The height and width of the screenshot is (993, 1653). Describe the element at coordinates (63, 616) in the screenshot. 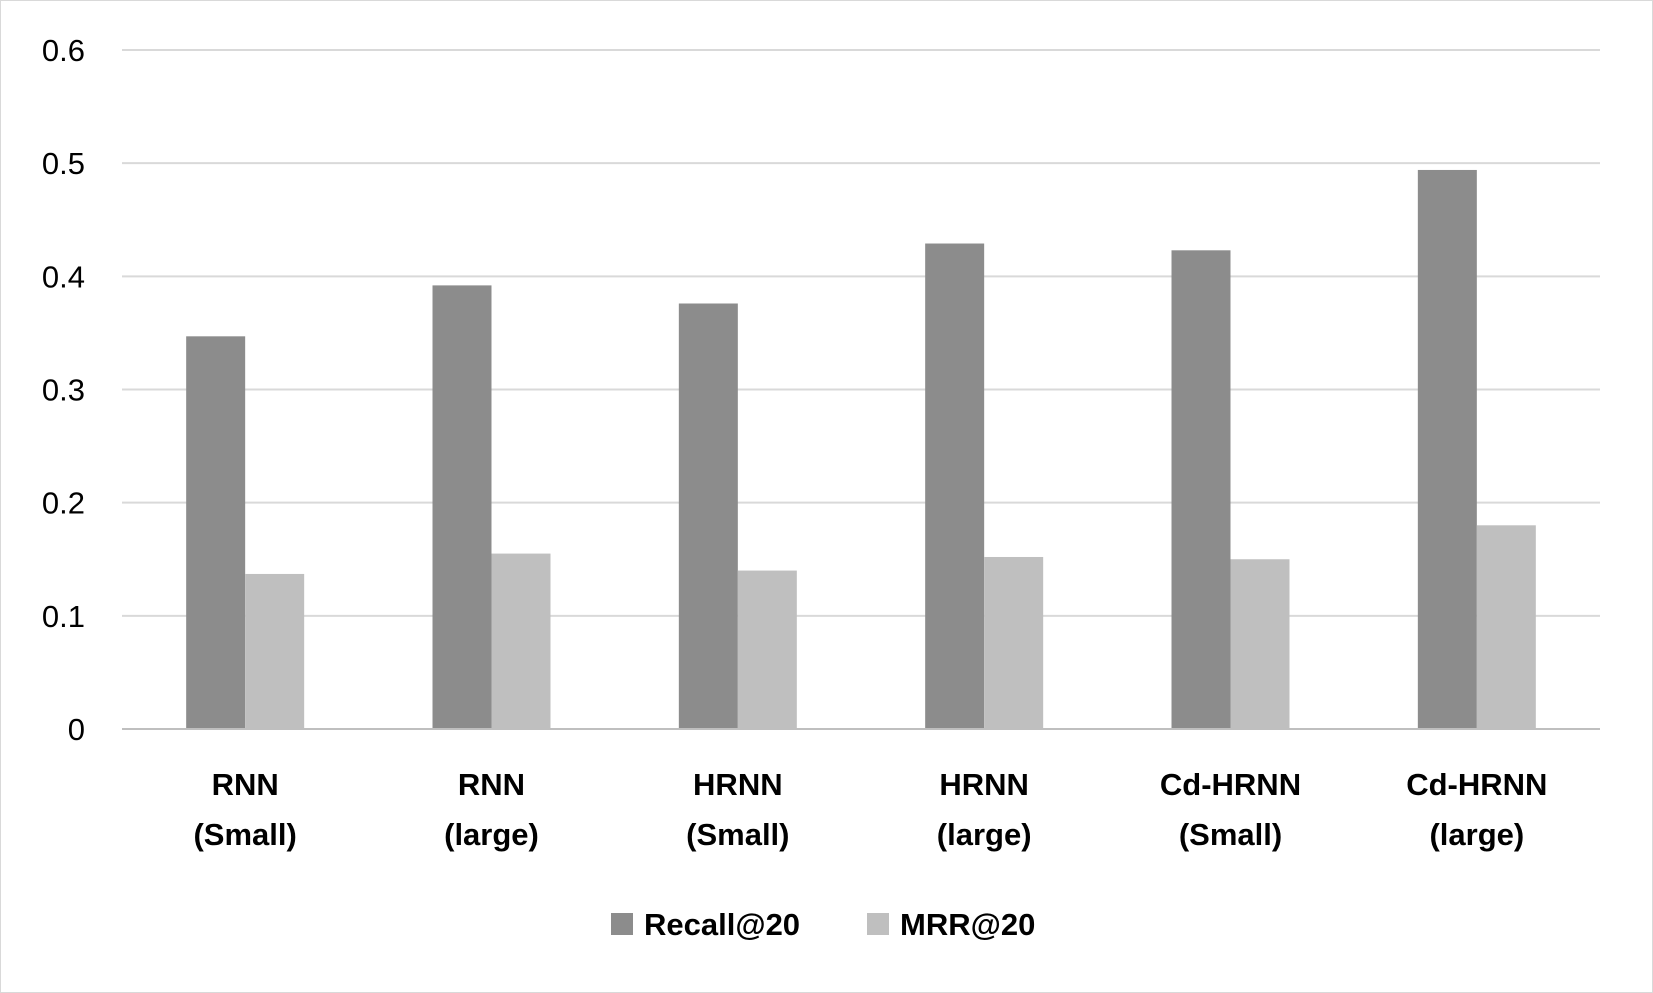

I see `y-tick-label: 0.1` at that location.